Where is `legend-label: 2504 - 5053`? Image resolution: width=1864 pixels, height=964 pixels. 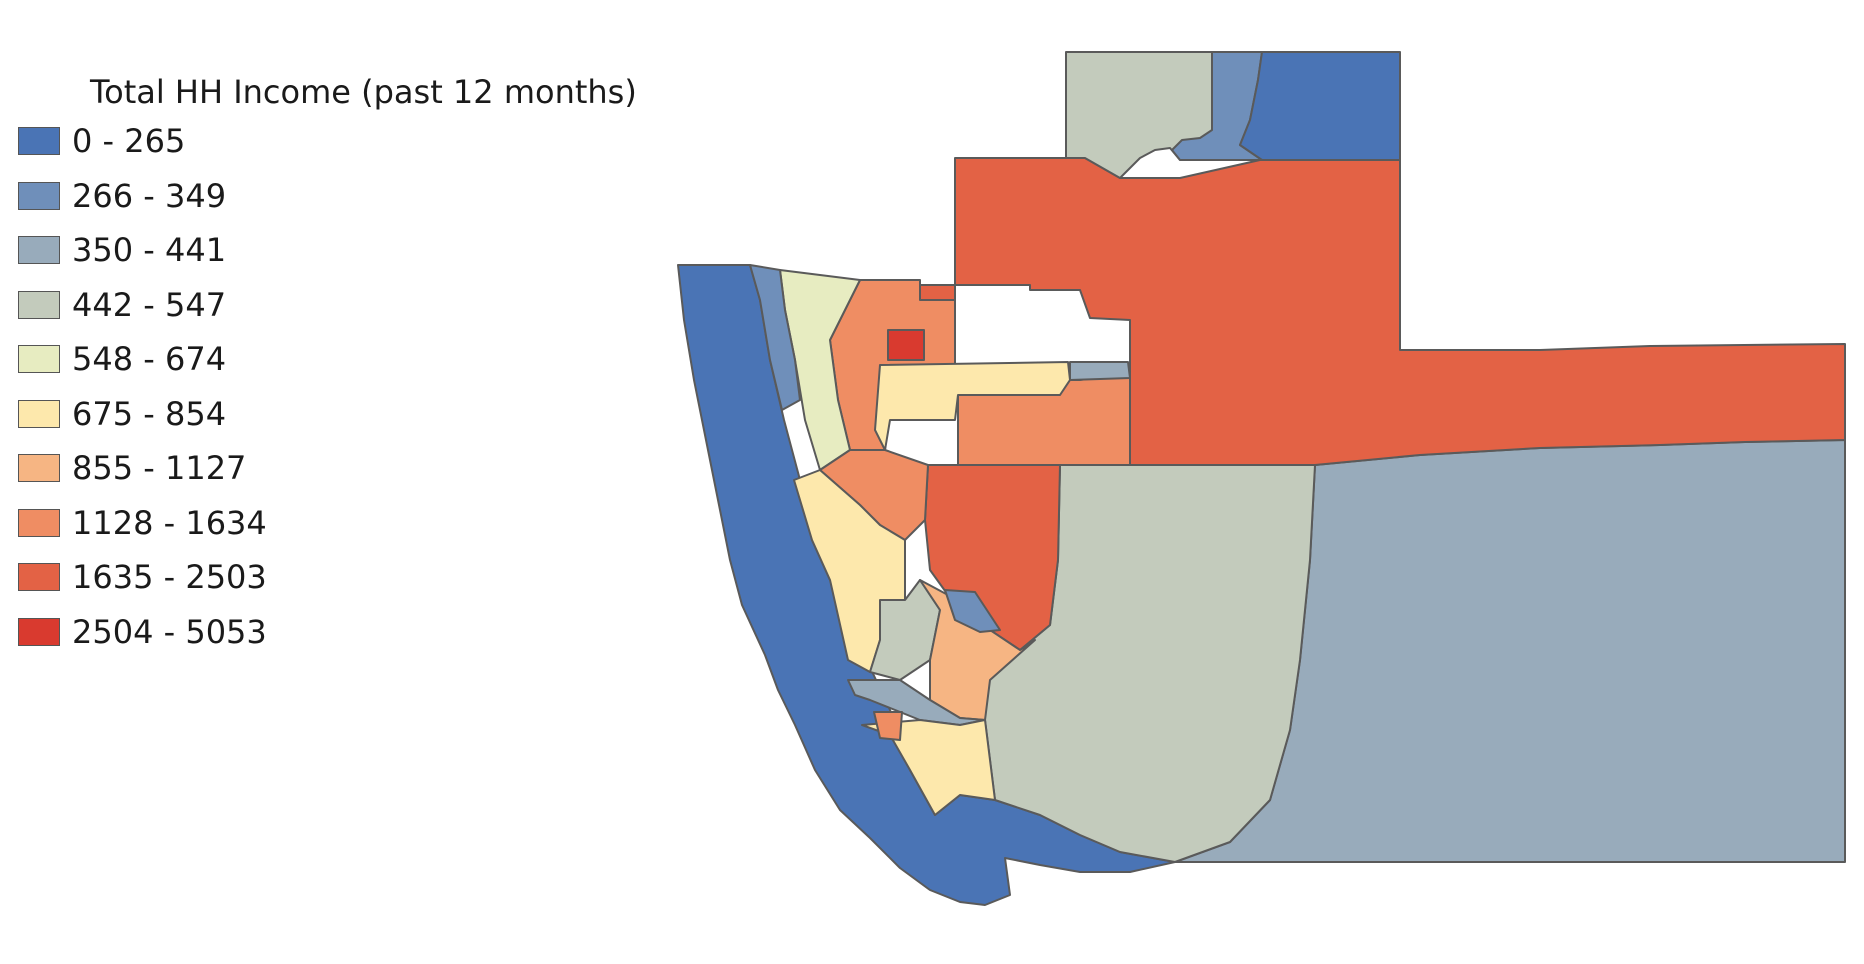 legend-label: 2504 - 5053 is located at coordinates (169, 631).